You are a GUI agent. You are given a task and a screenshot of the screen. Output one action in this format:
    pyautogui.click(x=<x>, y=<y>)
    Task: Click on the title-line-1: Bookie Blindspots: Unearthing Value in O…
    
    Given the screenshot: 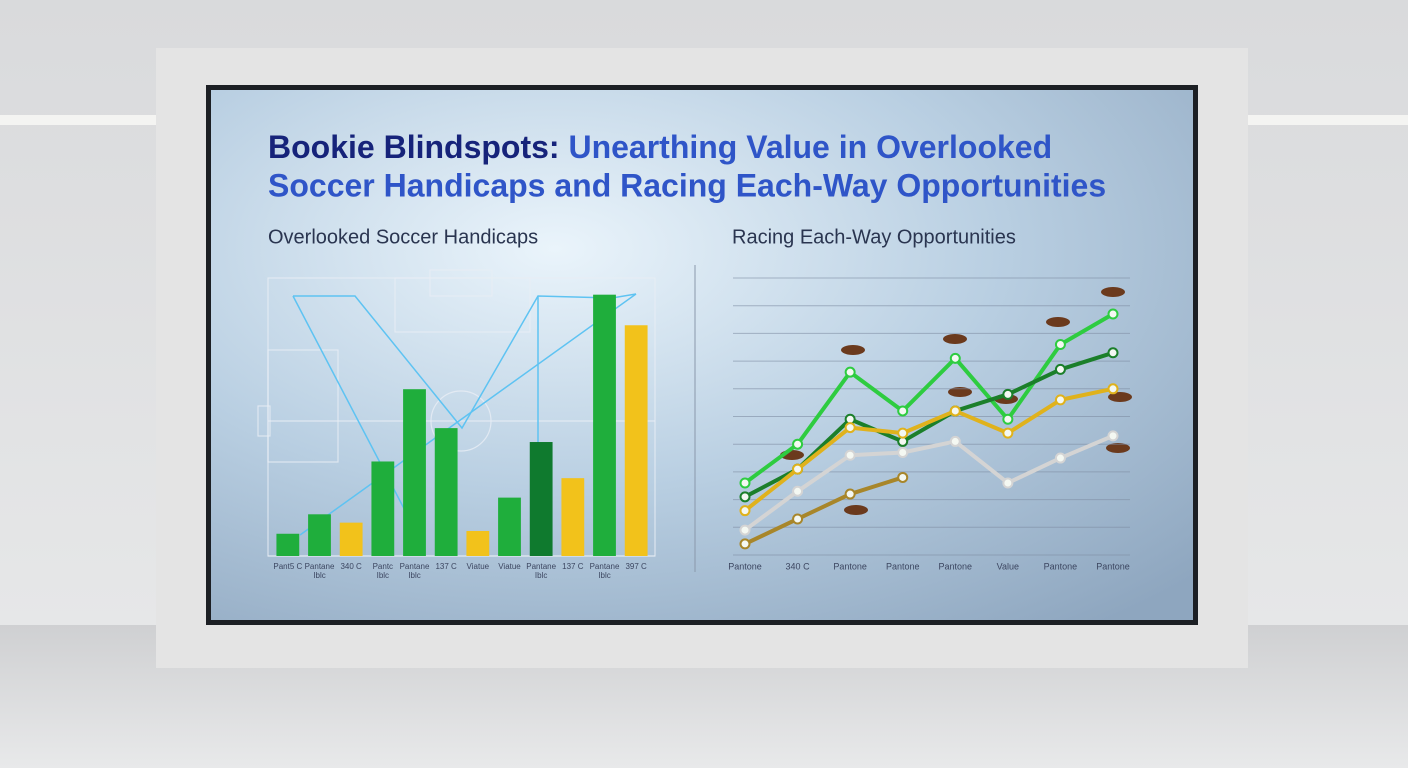 What is the action you would take?
    pyautogui.click(x=660, y=147)
    